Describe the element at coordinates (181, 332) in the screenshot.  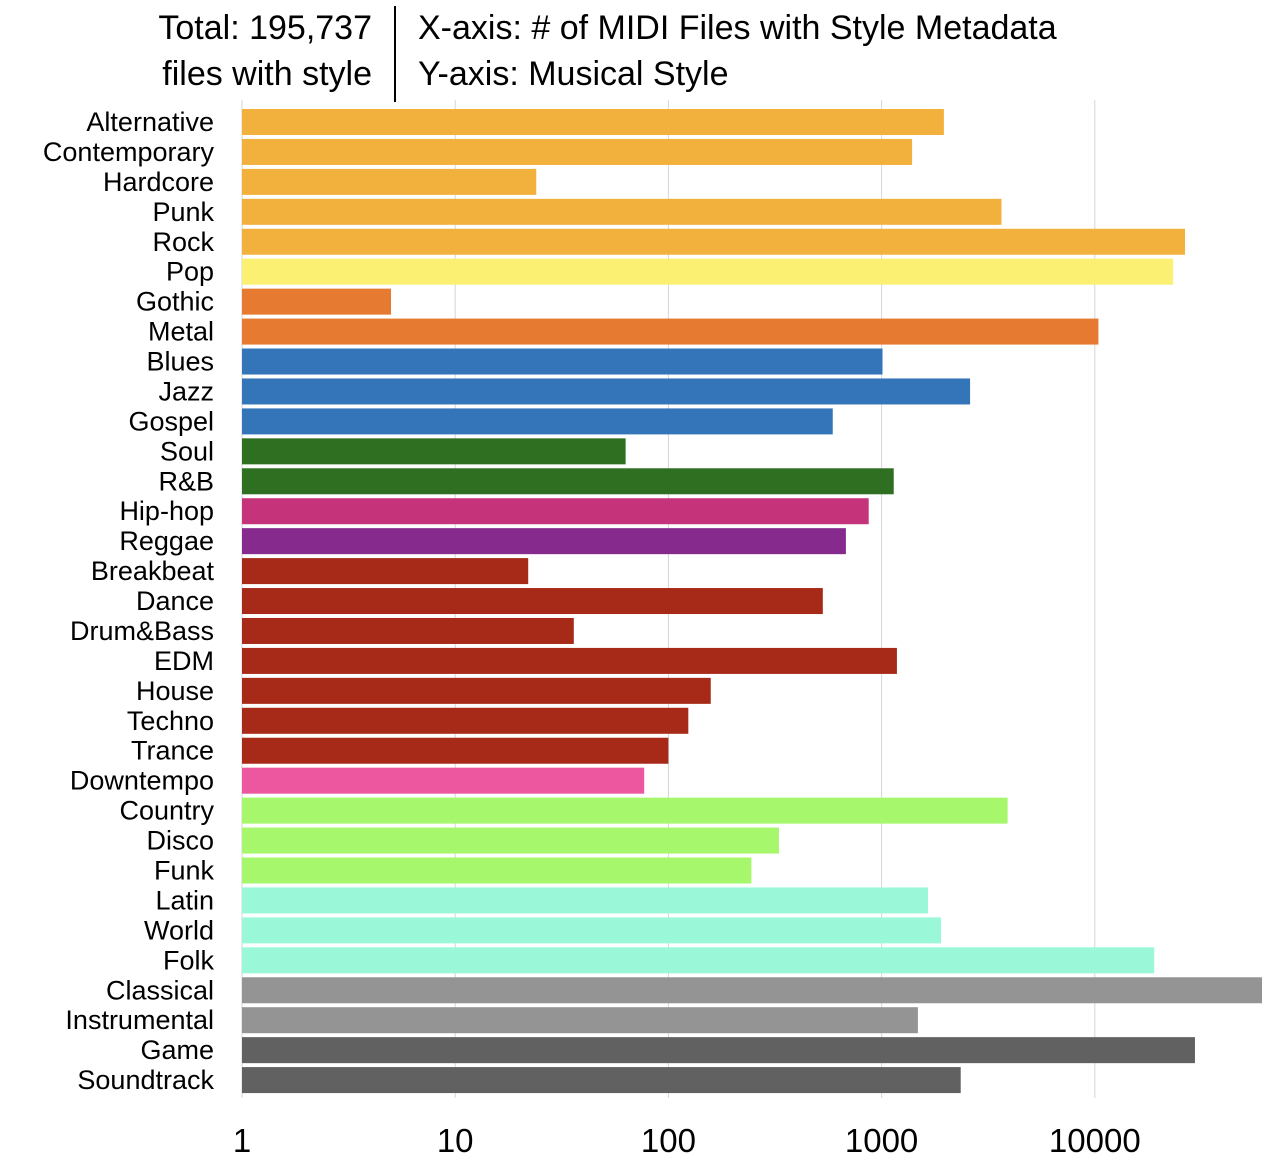
I see `category-label-metal: Metal` at that location.